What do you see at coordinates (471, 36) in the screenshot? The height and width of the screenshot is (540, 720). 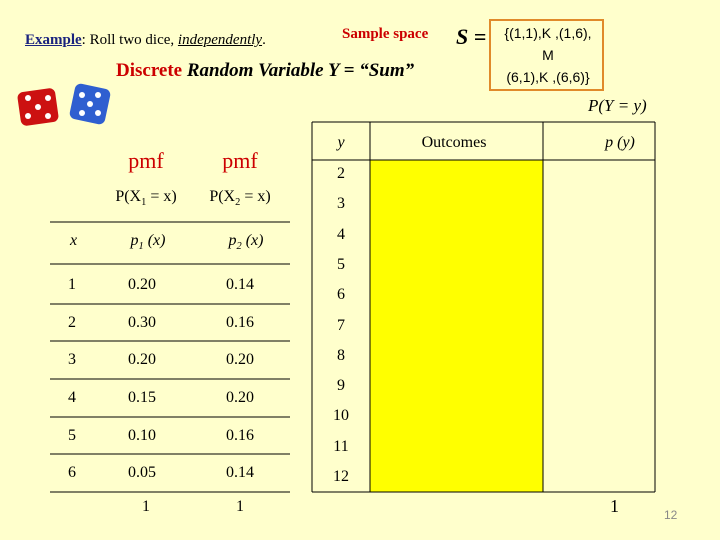 I see `set-symbol: S =` at bounding box center [471, 36].